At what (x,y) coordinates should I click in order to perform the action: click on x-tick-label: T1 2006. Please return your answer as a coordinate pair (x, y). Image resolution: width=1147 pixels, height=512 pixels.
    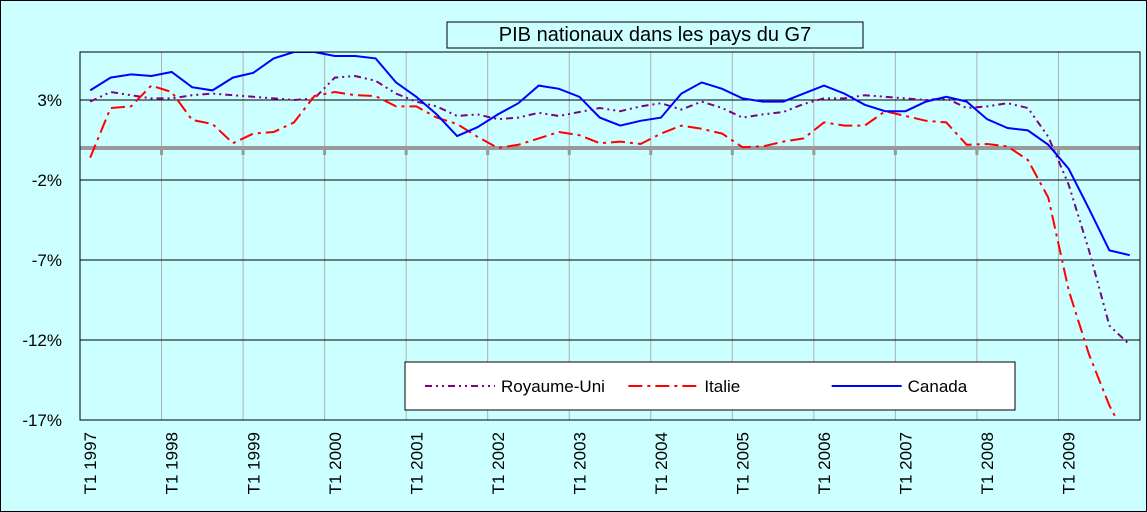
    Looking at the image, I should click on (824, 463).